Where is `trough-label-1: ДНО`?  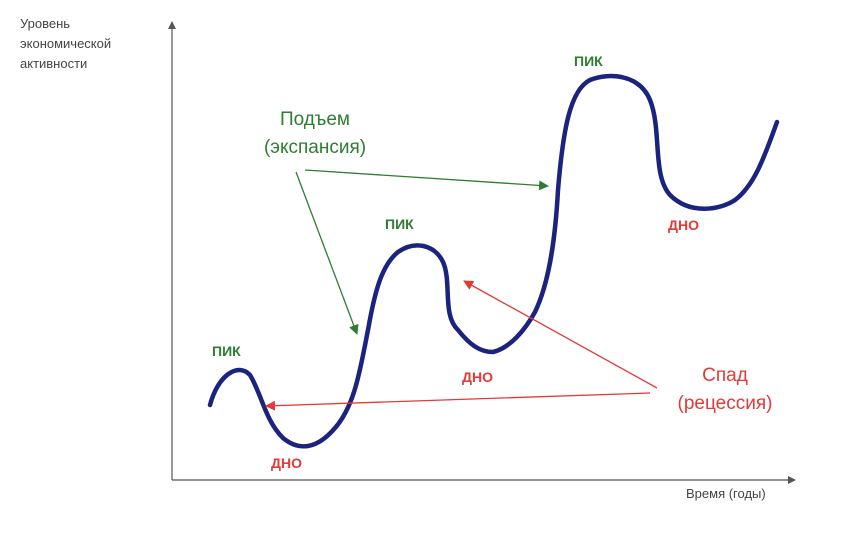
trough-label-1: ДНО is located at coordinates (286, 463).